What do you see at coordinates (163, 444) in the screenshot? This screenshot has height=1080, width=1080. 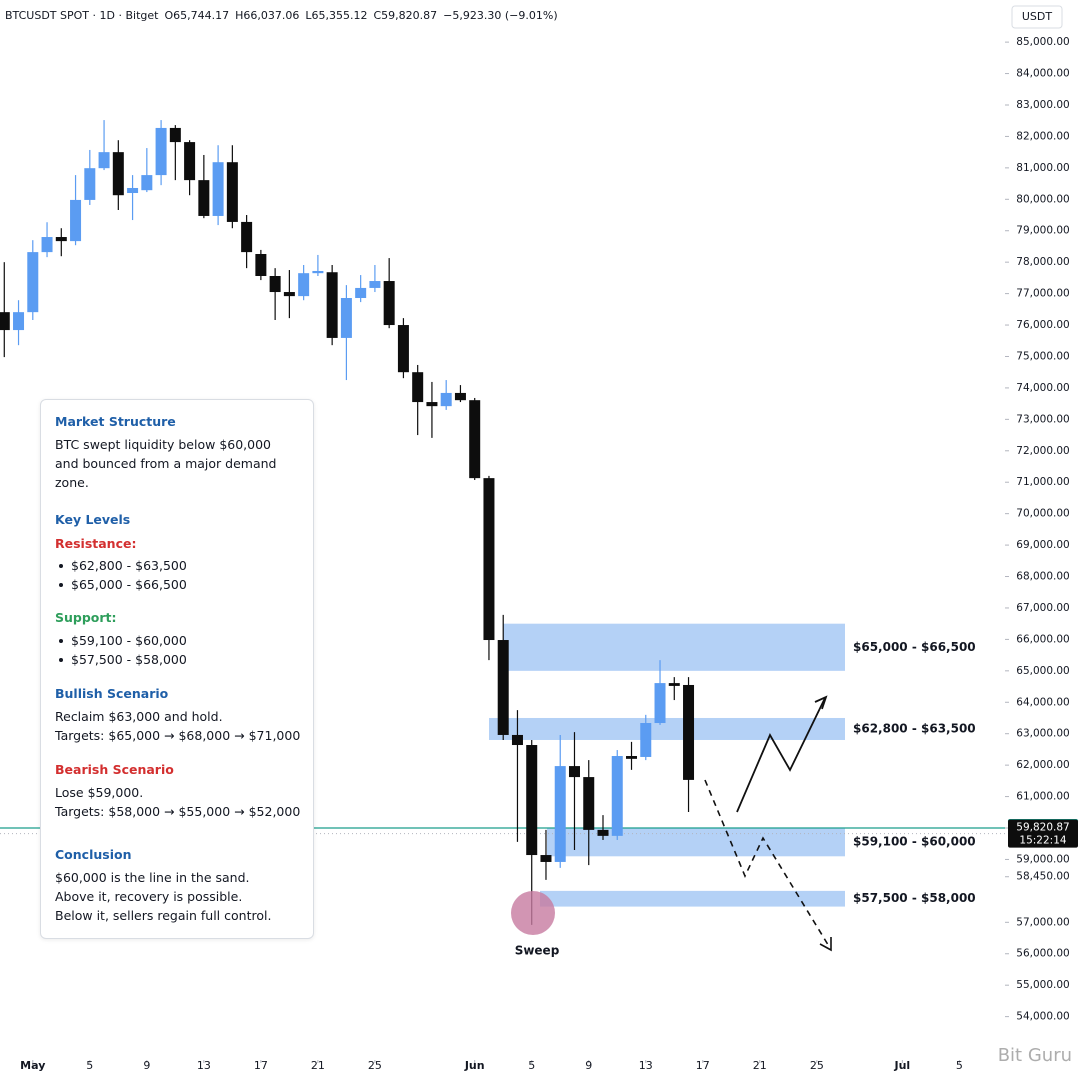 I see `panel-text: BTC swept liquidity below $60,000` at bounding box center [163, 444].